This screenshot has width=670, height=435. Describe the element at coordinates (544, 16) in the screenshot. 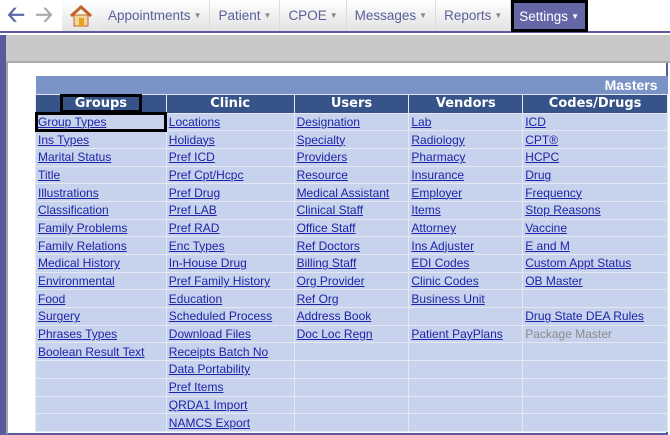

I see `menu-label: Settings` at that location.